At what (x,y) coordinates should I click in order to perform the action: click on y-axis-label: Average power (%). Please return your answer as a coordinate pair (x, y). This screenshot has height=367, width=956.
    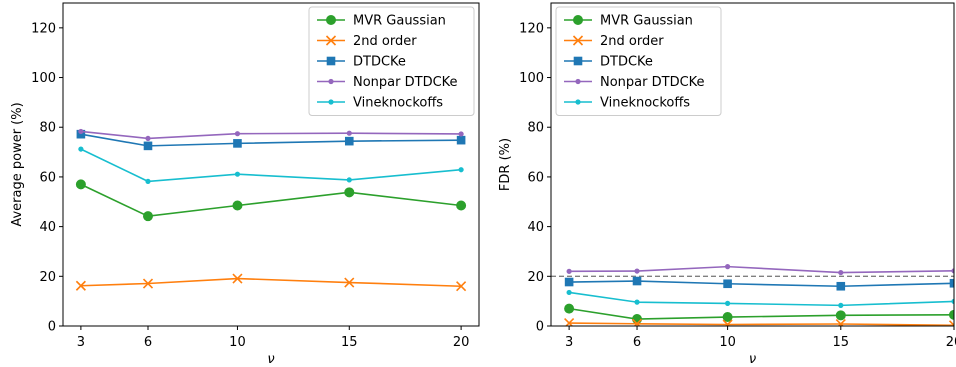
    Looking at the image, I should click on (17, 164).